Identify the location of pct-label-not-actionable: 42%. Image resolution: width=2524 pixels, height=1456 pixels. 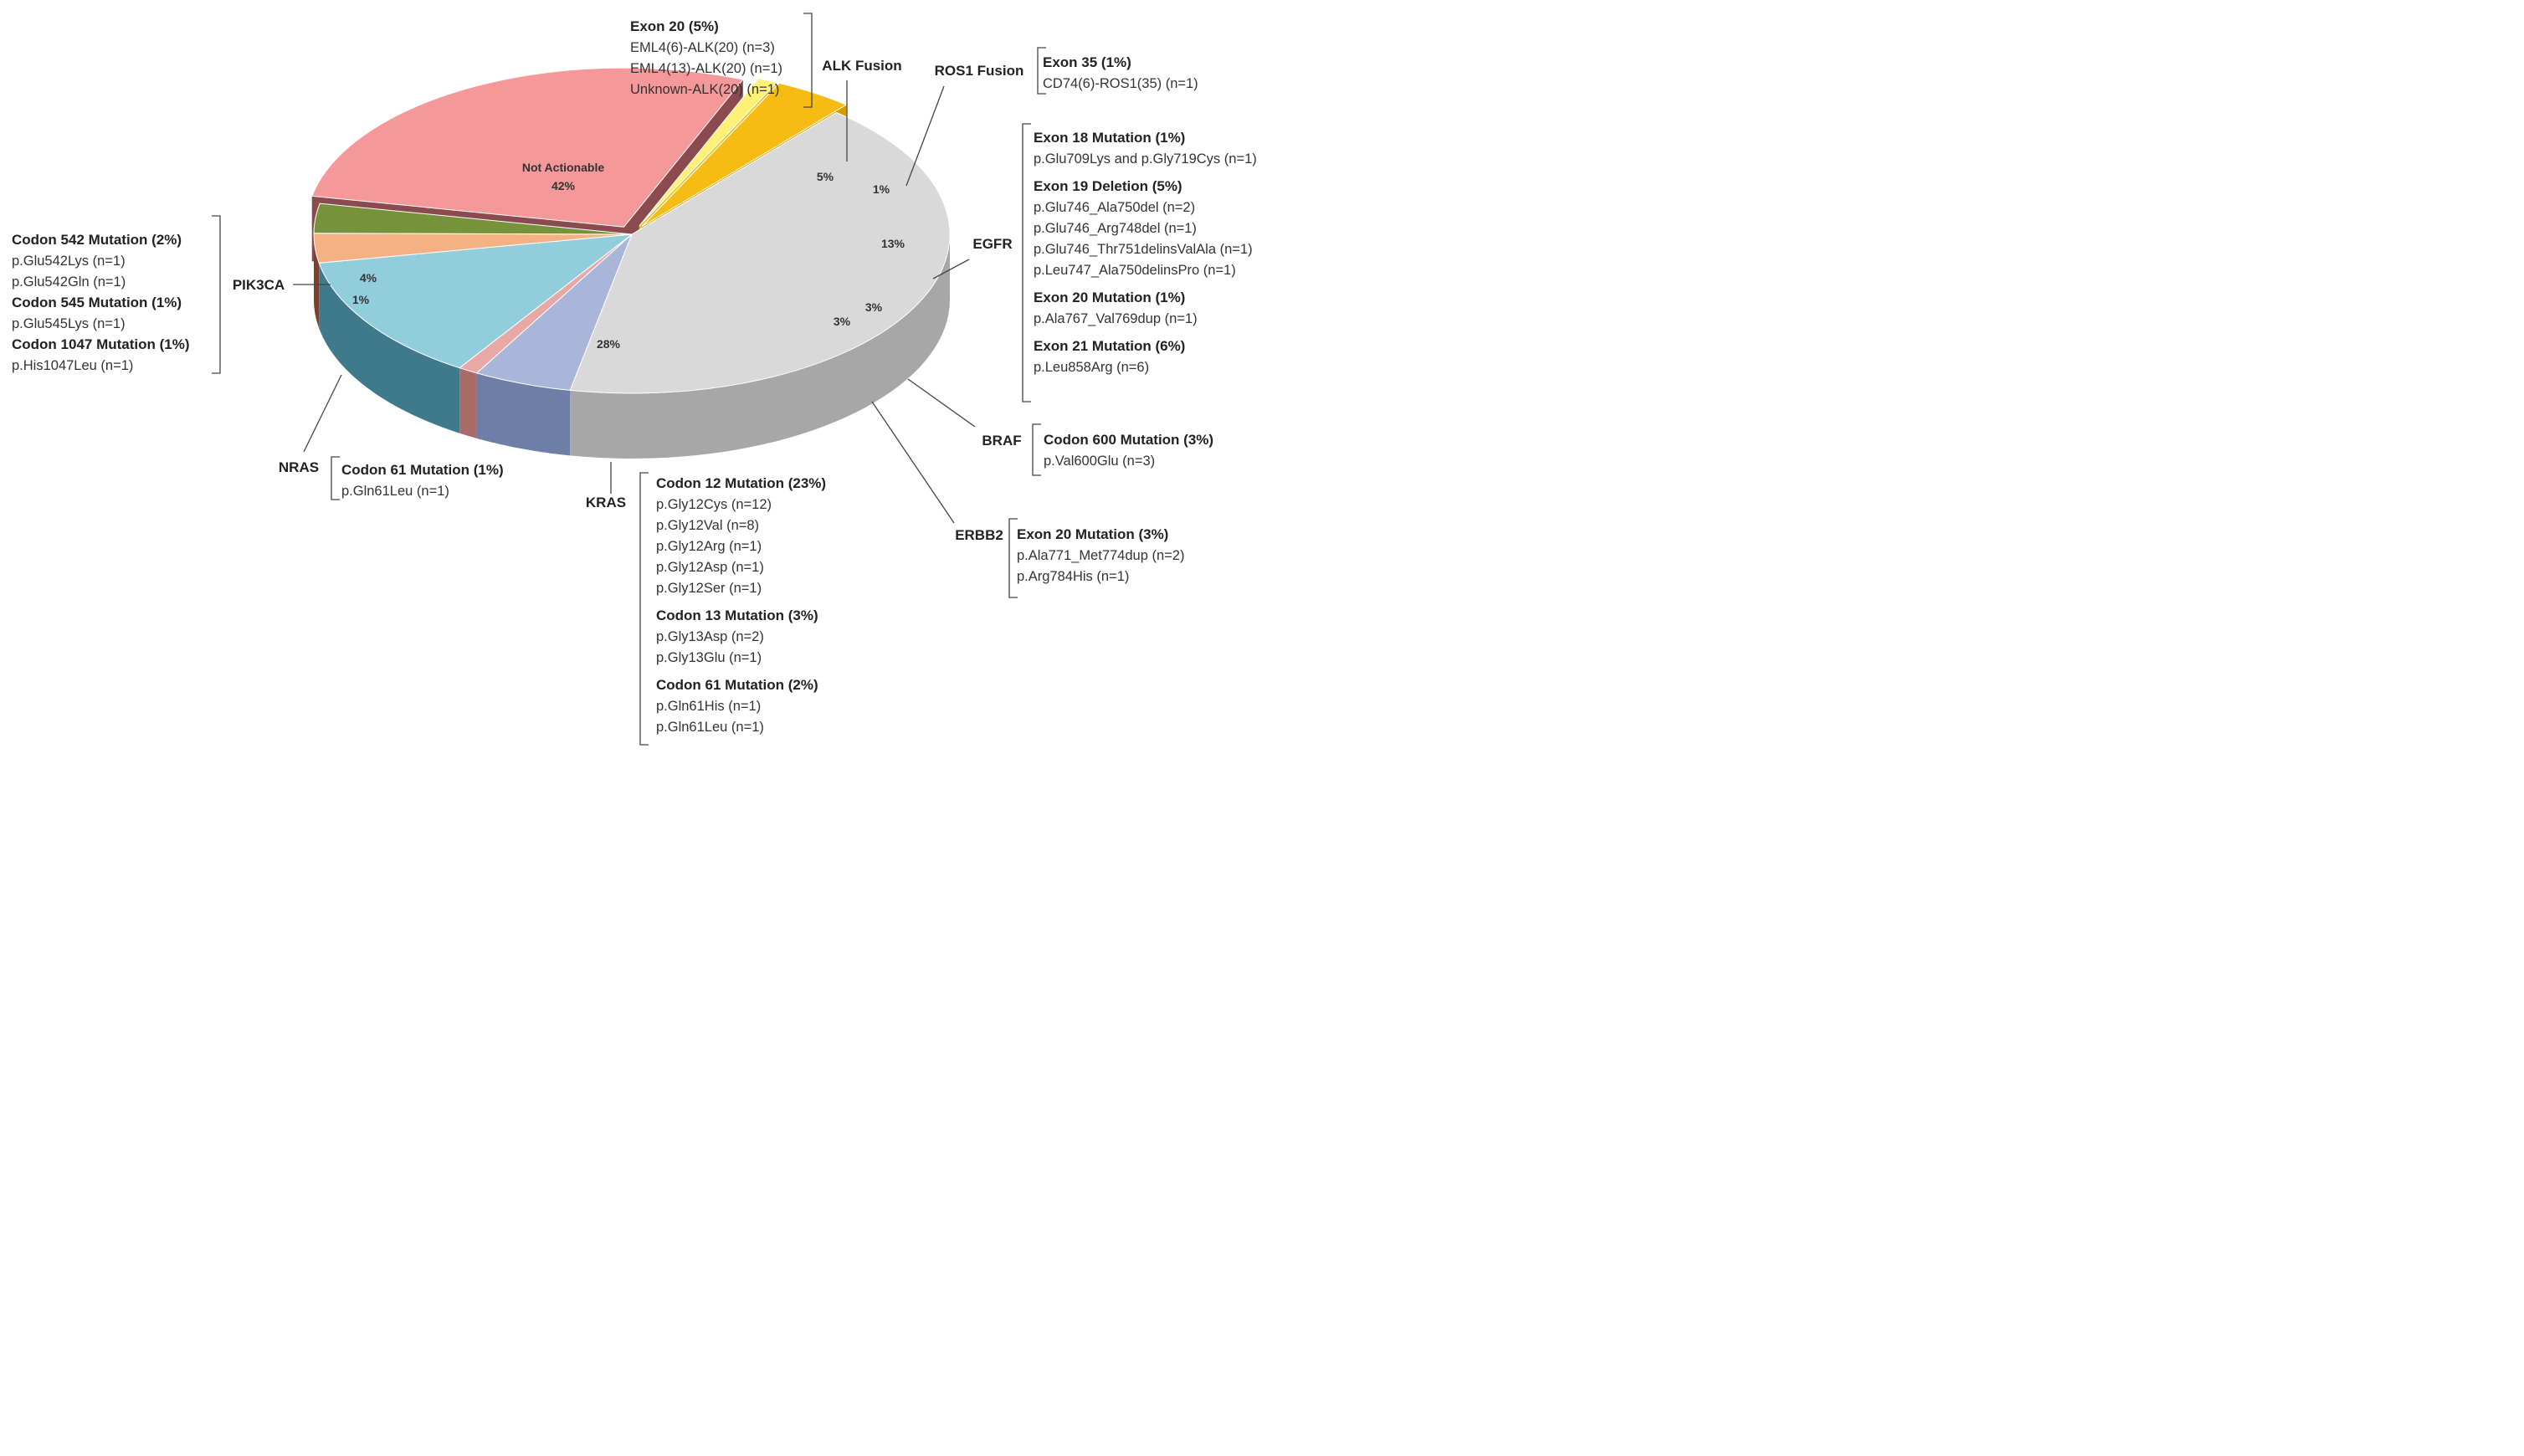
(563, 185).